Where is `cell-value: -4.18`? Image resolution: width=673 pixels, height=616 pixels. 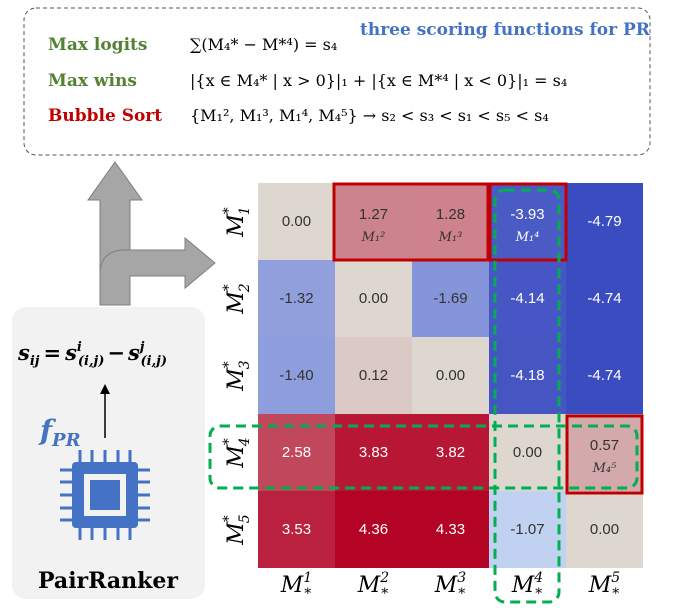
cell-value: -4.18 is located at coordinates (527, 375).